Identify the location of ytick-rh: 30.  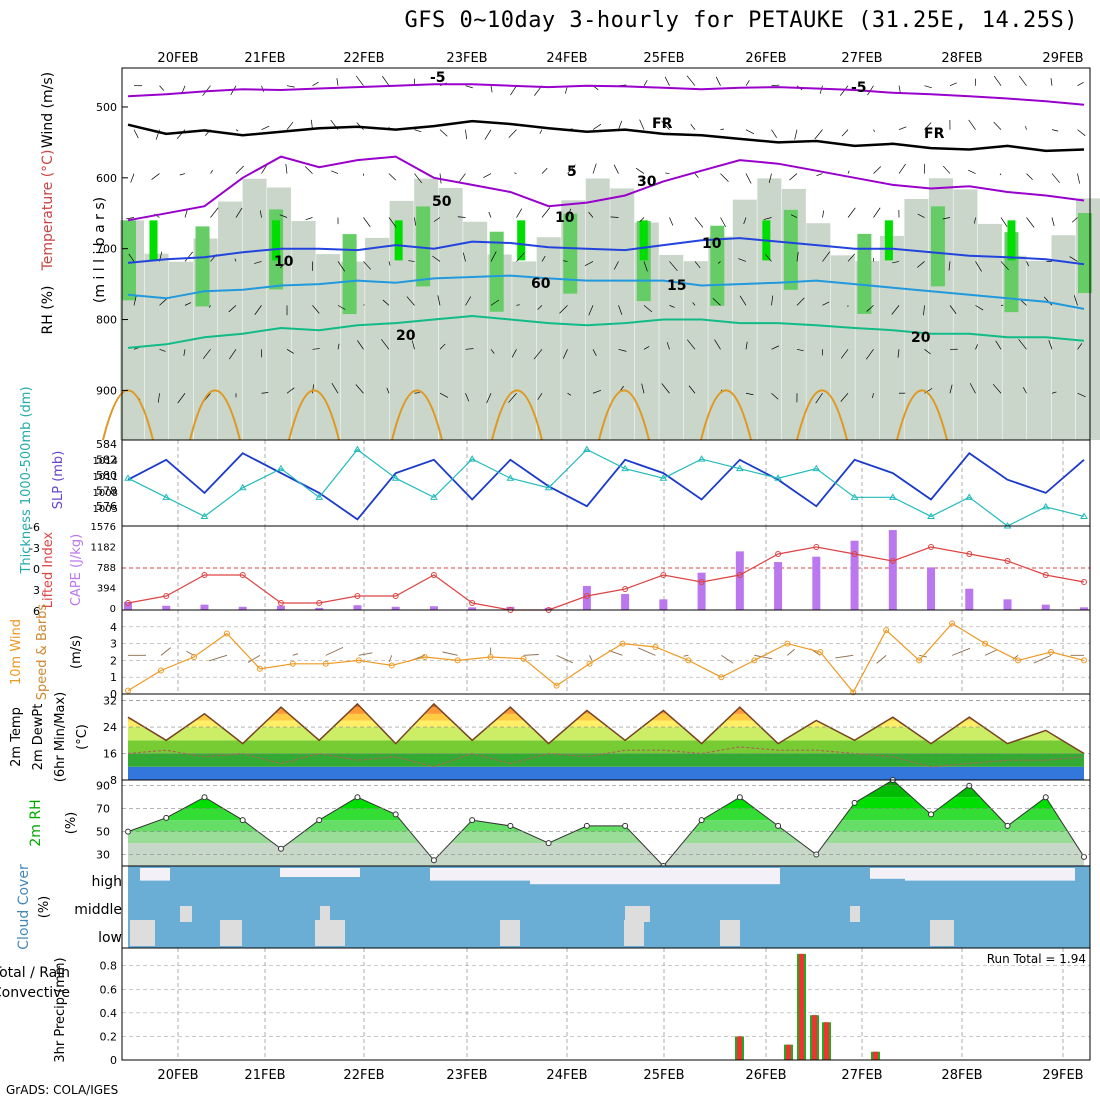
(103, 855).